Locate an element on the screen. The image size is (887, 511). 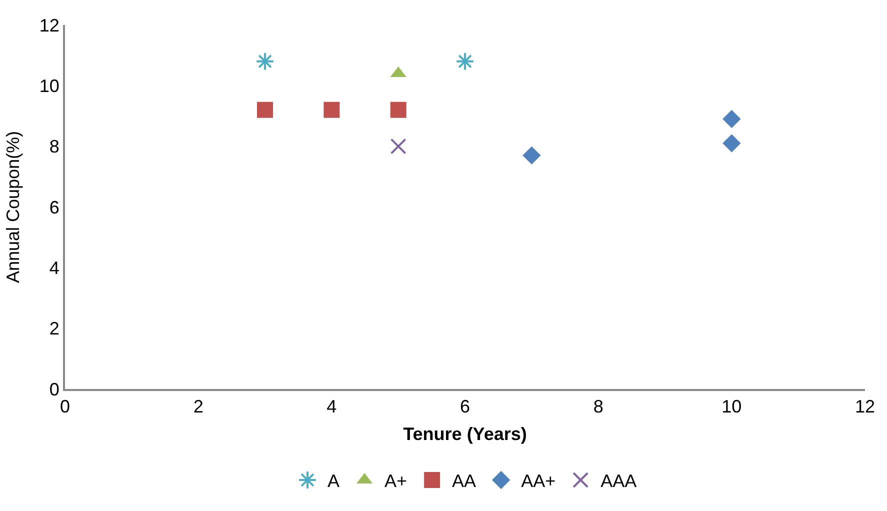
x-tick-label: 6 is located at coordinates (465, 406).